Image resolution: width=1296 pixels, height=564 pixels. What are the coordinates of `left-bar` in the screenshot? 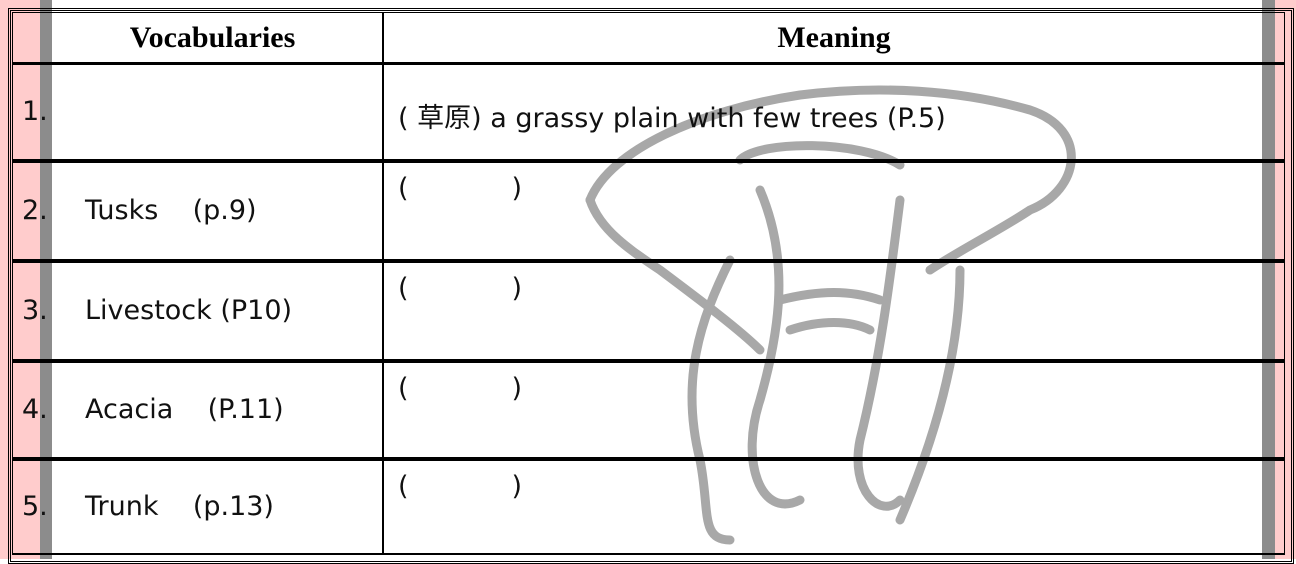 It's located at (46, 279).